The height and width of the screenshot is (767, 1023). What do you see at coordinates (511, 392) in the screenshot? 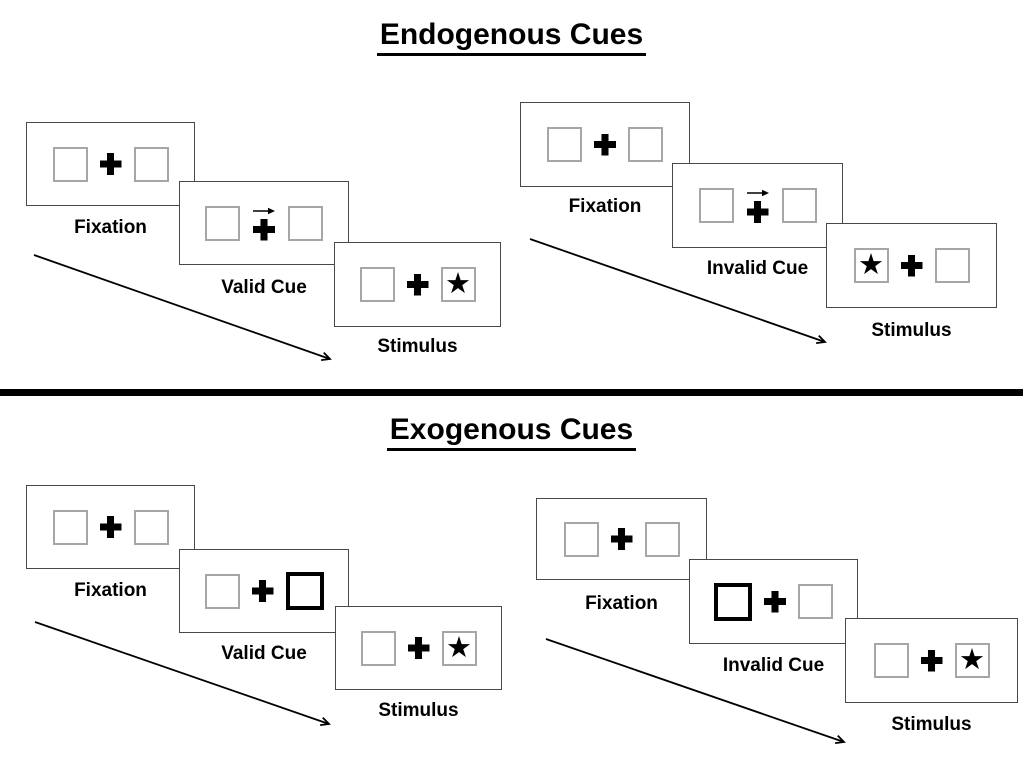
I see `section-divider` at bounding box center [511, 392].